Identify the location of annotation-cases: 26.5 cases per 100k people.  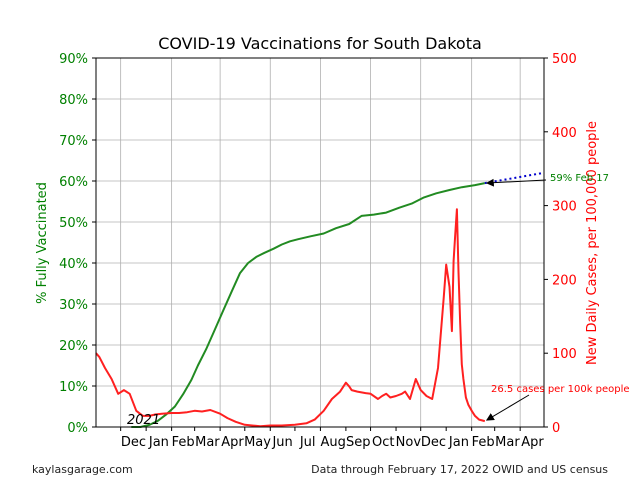
(560, 389).